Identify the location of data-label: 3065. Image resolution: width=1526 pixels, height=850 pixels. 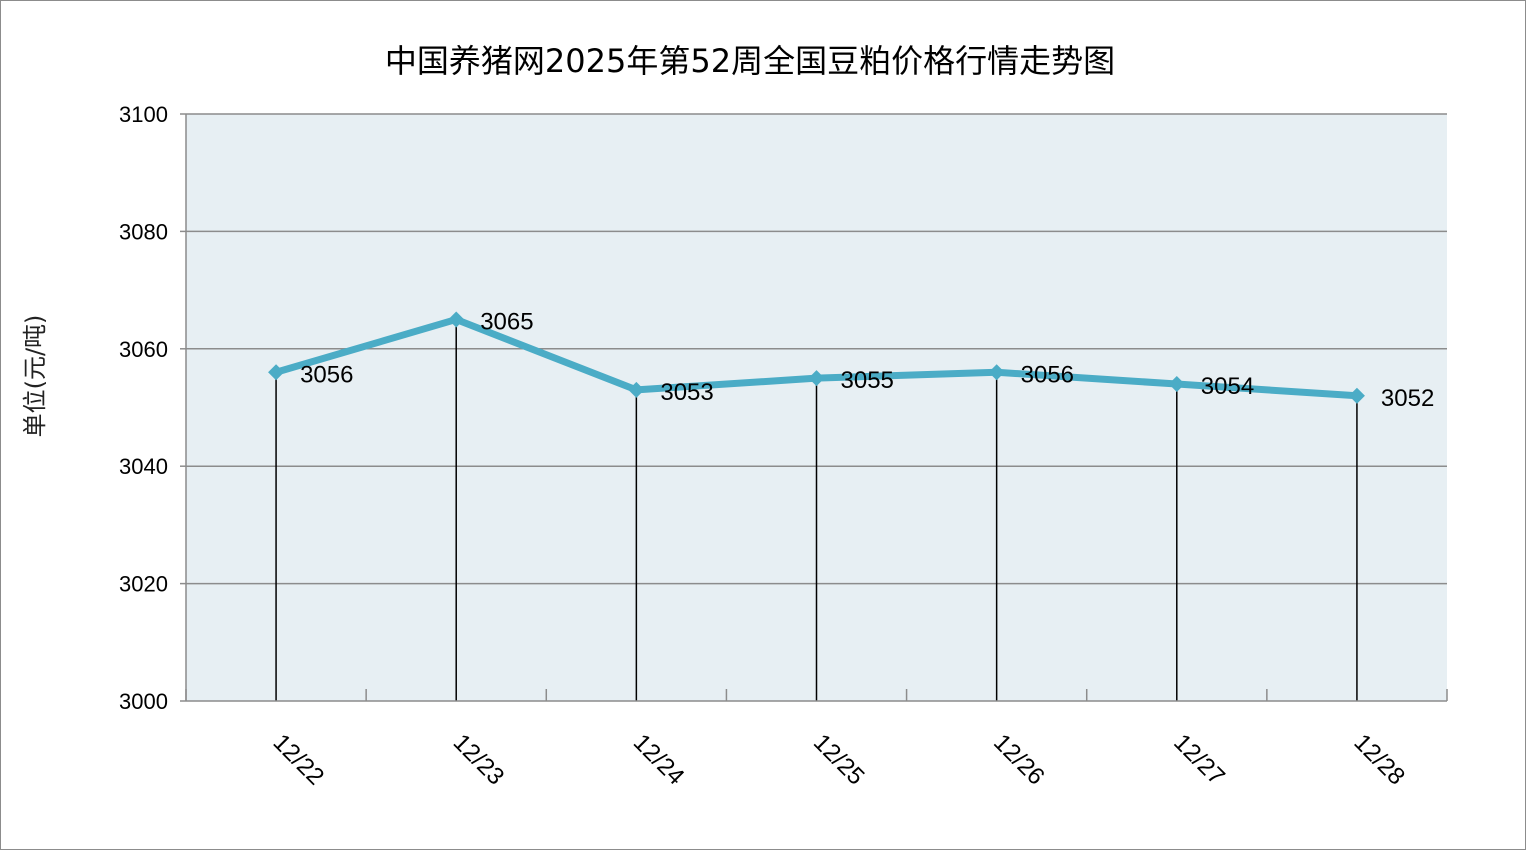
(506, 321).